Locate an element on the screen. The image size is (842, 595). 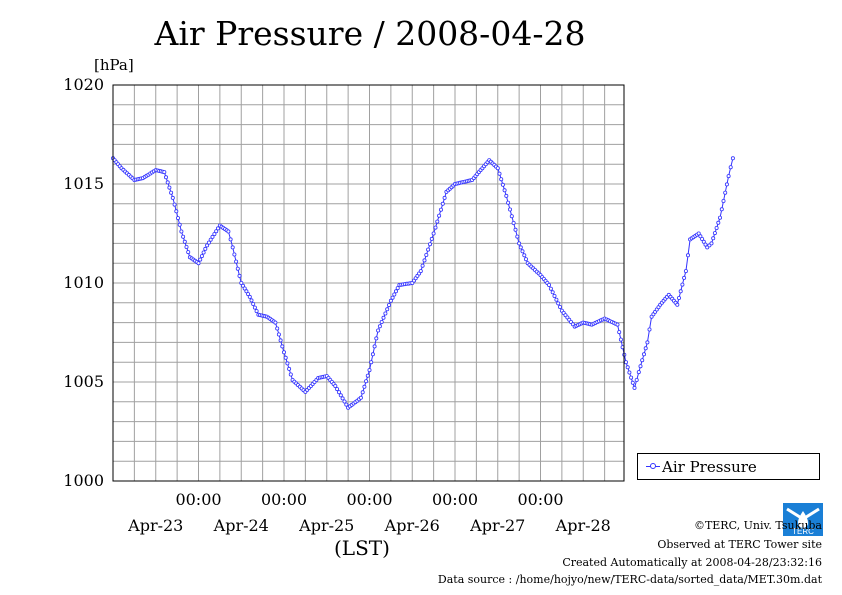
x-date-label: Apr-23 is located at coordinates (156, 525).